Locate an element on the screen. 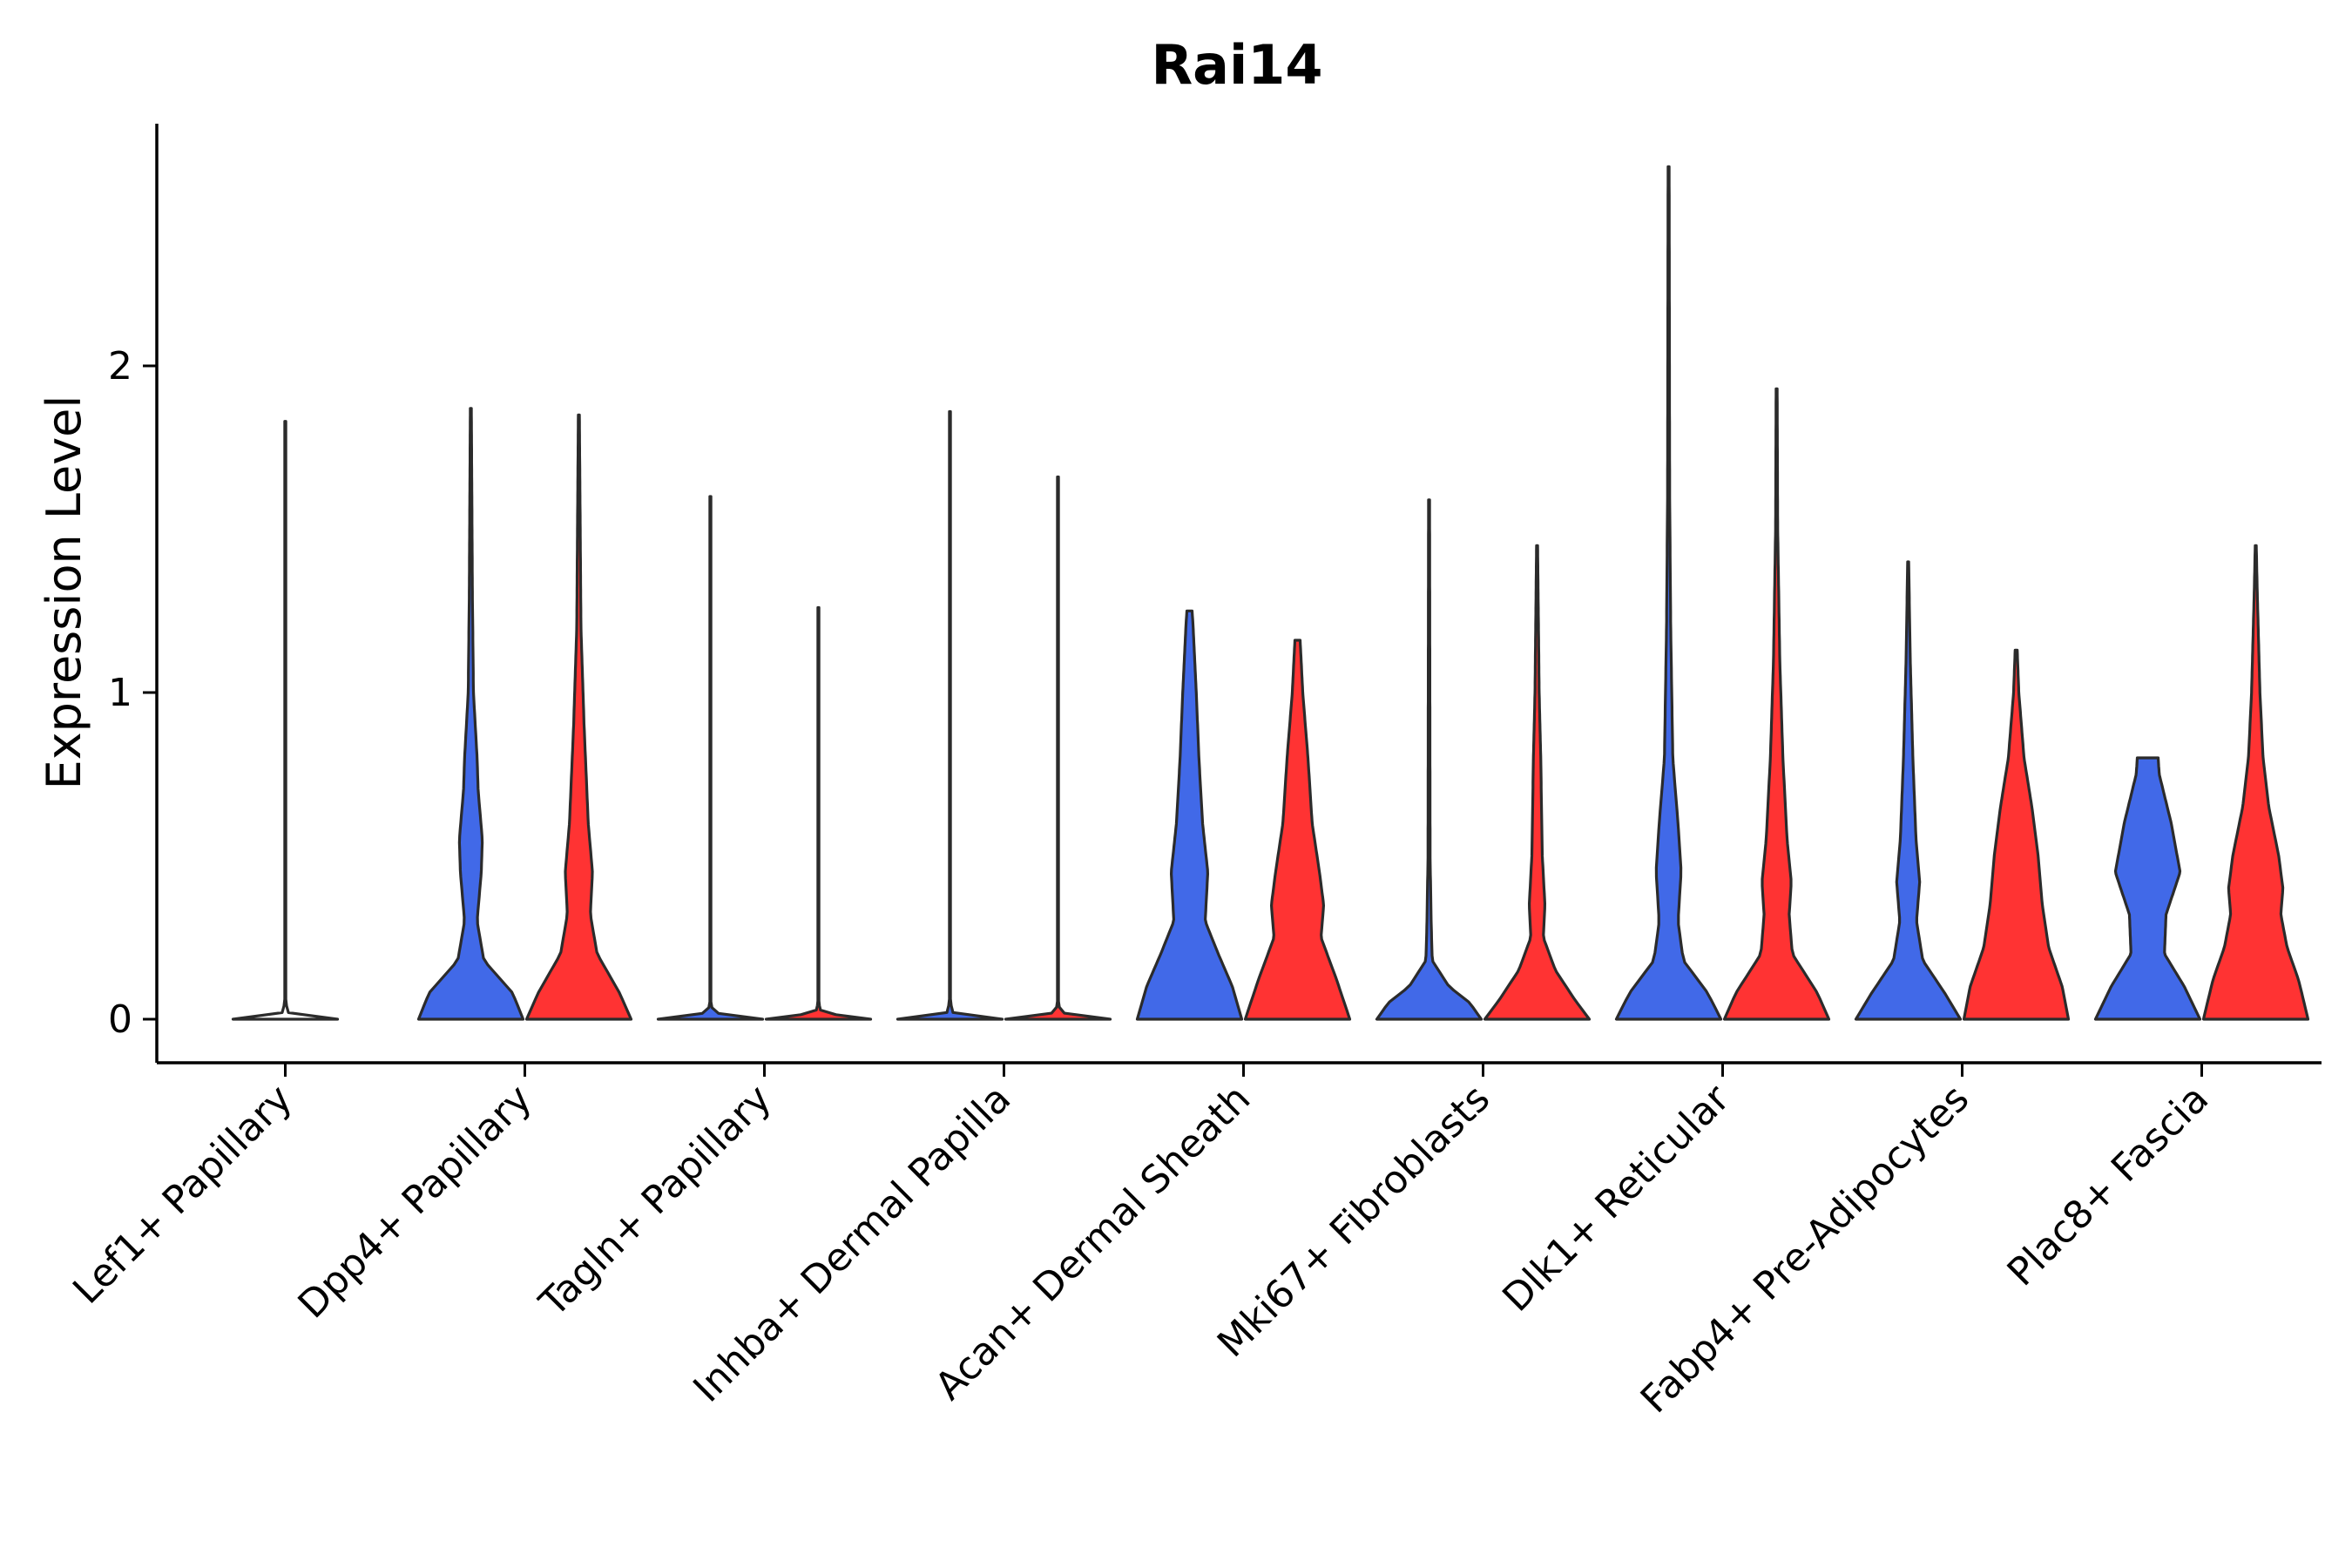 The image size is (2352, 1568). violin-dlk1-reticular-group1 is located at coordinates (1668, 593).